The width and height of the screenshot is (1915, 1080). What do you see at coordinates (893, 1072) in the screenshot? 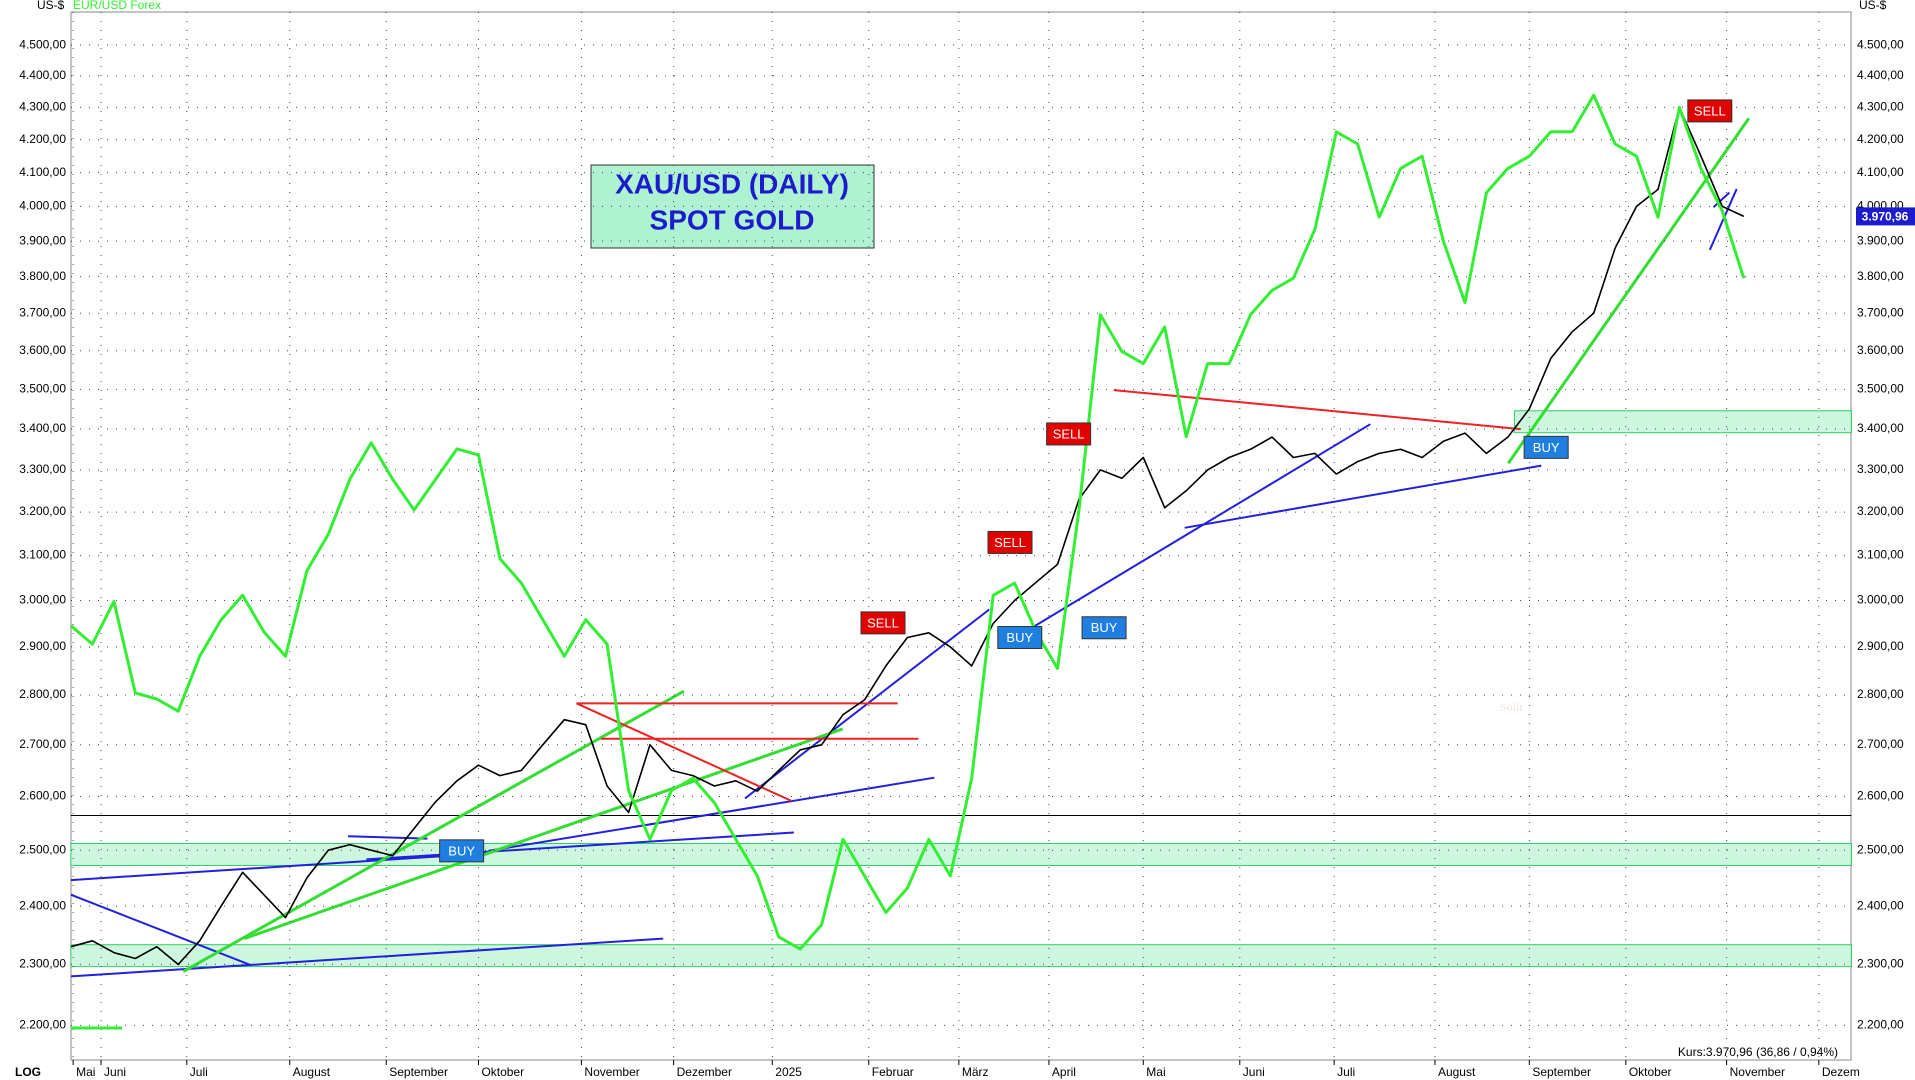
I see `x-tick-label: Februar` at bounding box center [893, 1072].